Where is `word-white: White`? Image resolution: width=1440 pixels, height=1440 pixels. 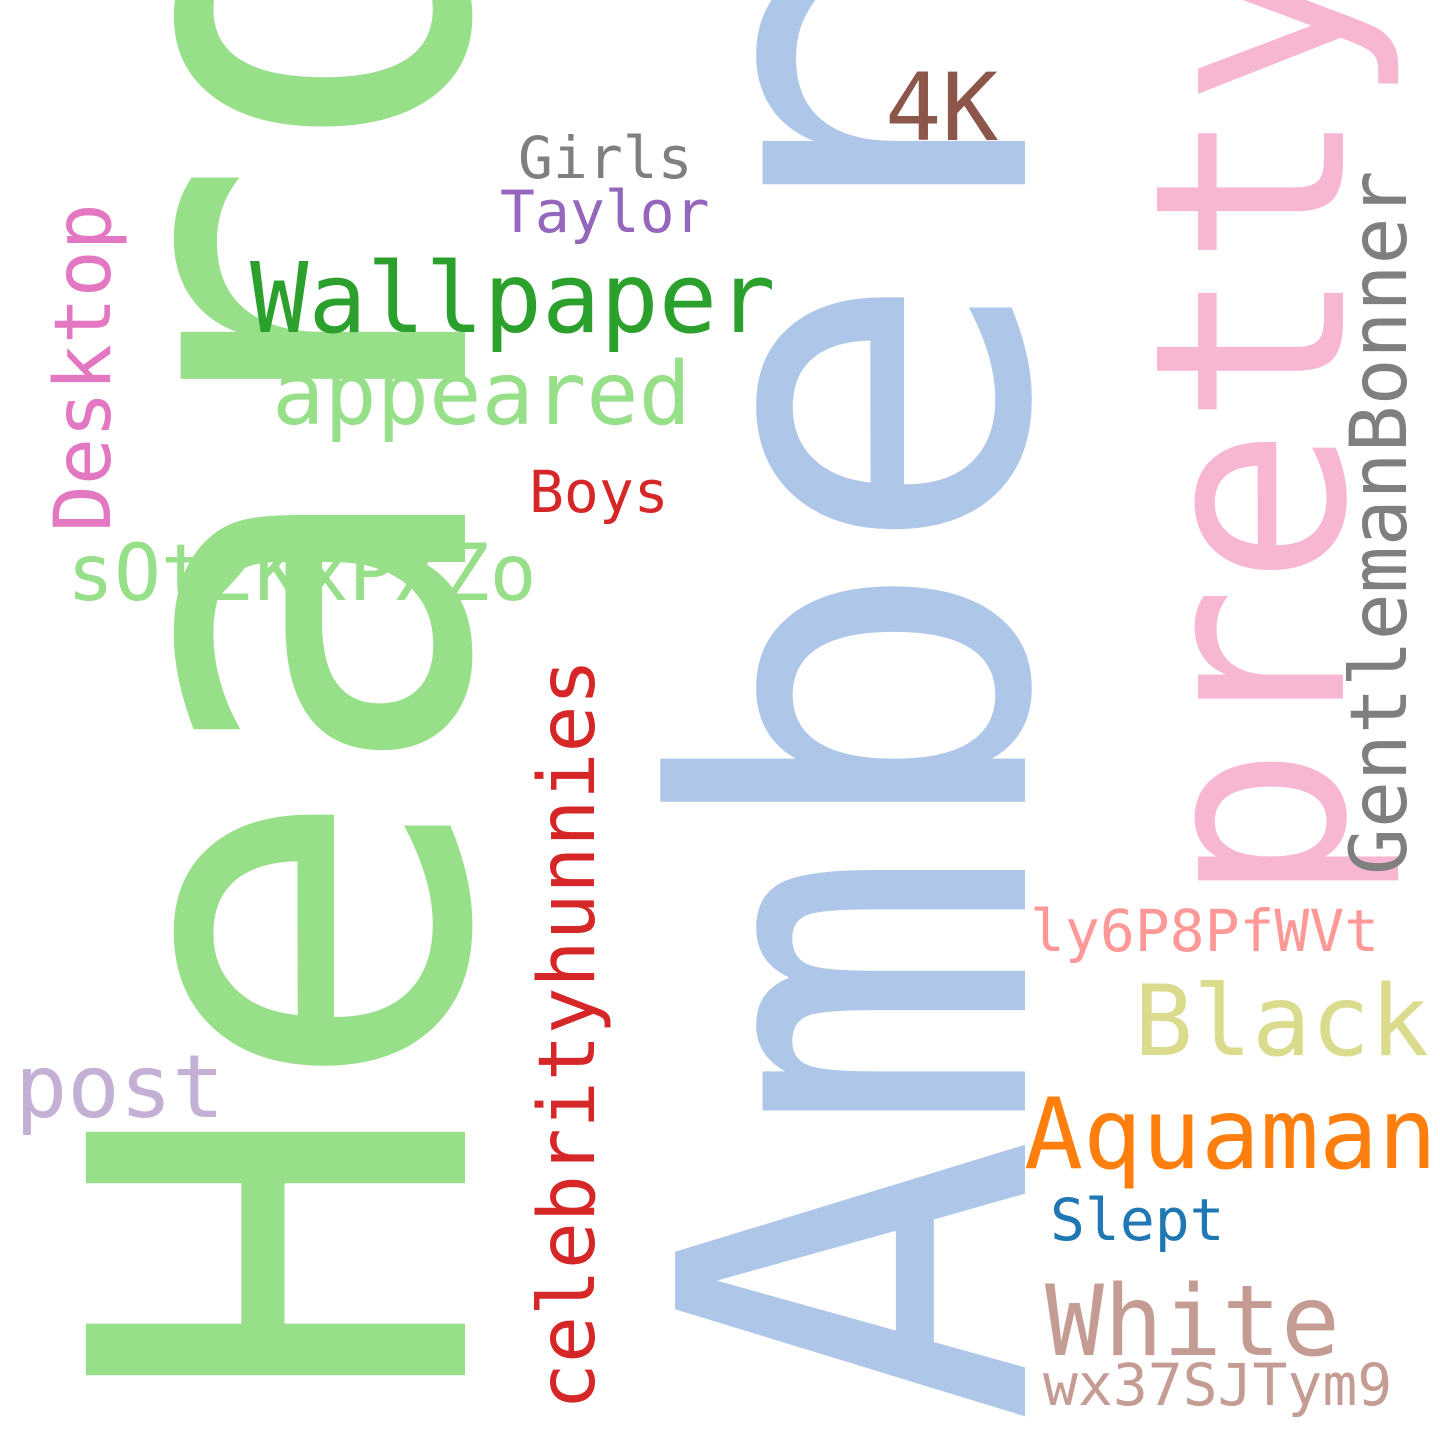 word-white: White is located at coordinates (1192, 1322).